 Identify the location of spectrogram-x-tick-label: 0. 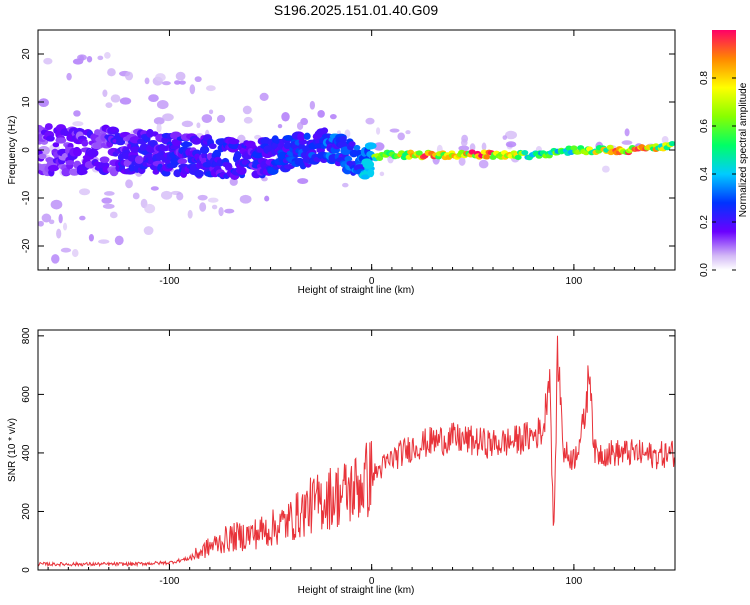
(372, 281).